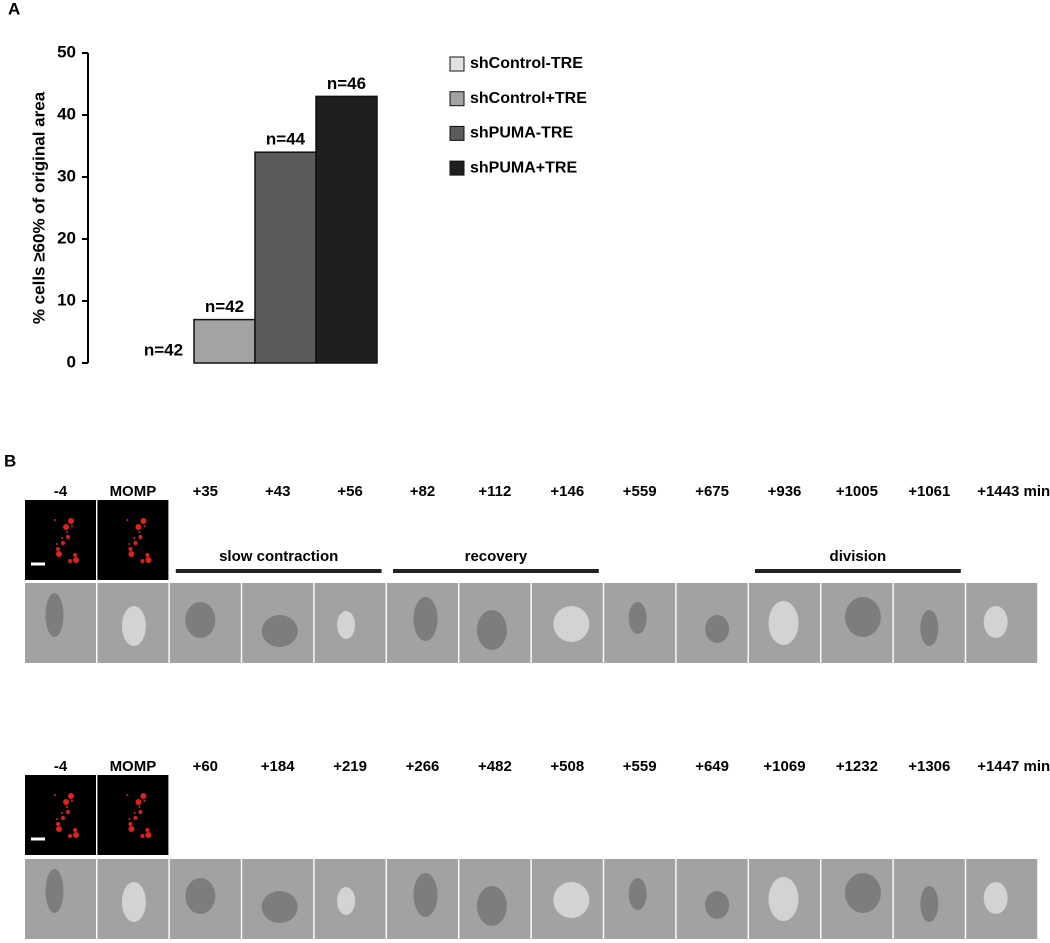 The height and width of the screenshot is (943, 1050). Describe the element at coordinates (66, 299) in the screenshot. I see `y-tick-label: 10` at that location.